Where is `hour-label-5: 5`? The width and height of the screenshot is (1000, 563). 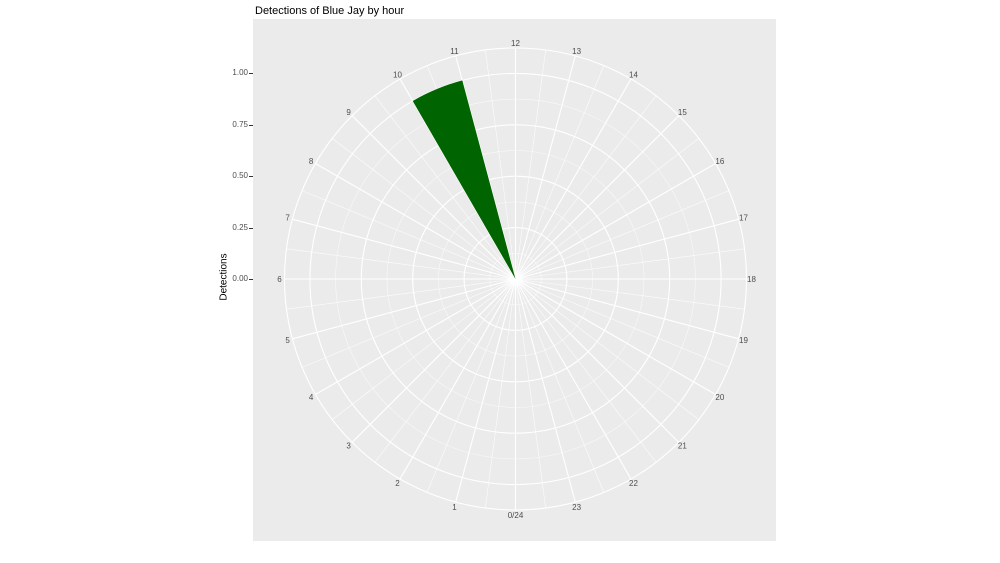
hour-label-5: 5 is located at coordinates (287, 340).